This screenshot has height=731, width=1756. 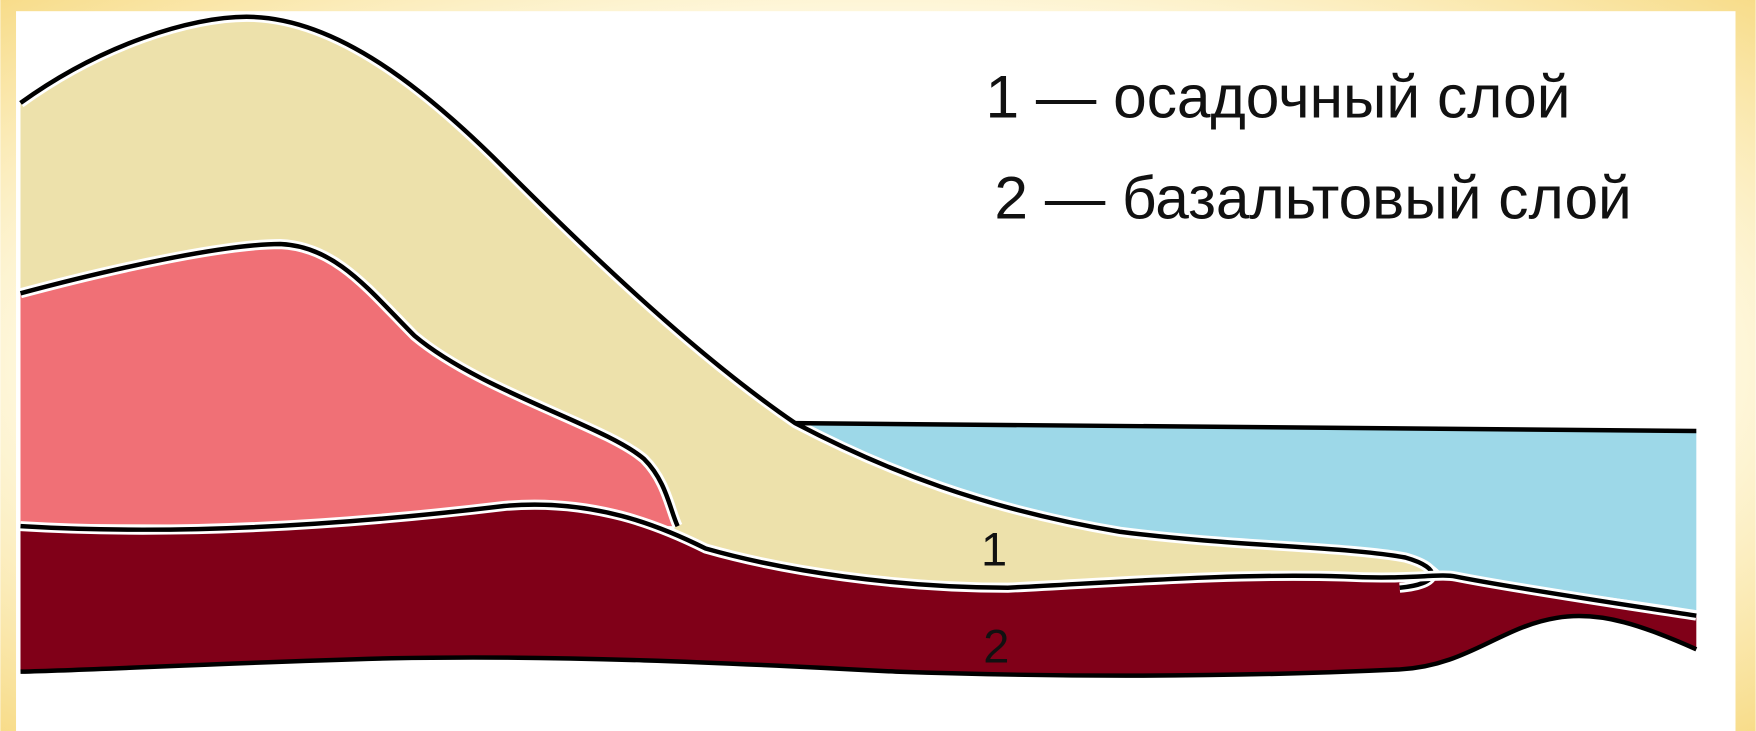 I want to click on legend-item: 2 — базальтовый слой, so click(x=1312, y=197).